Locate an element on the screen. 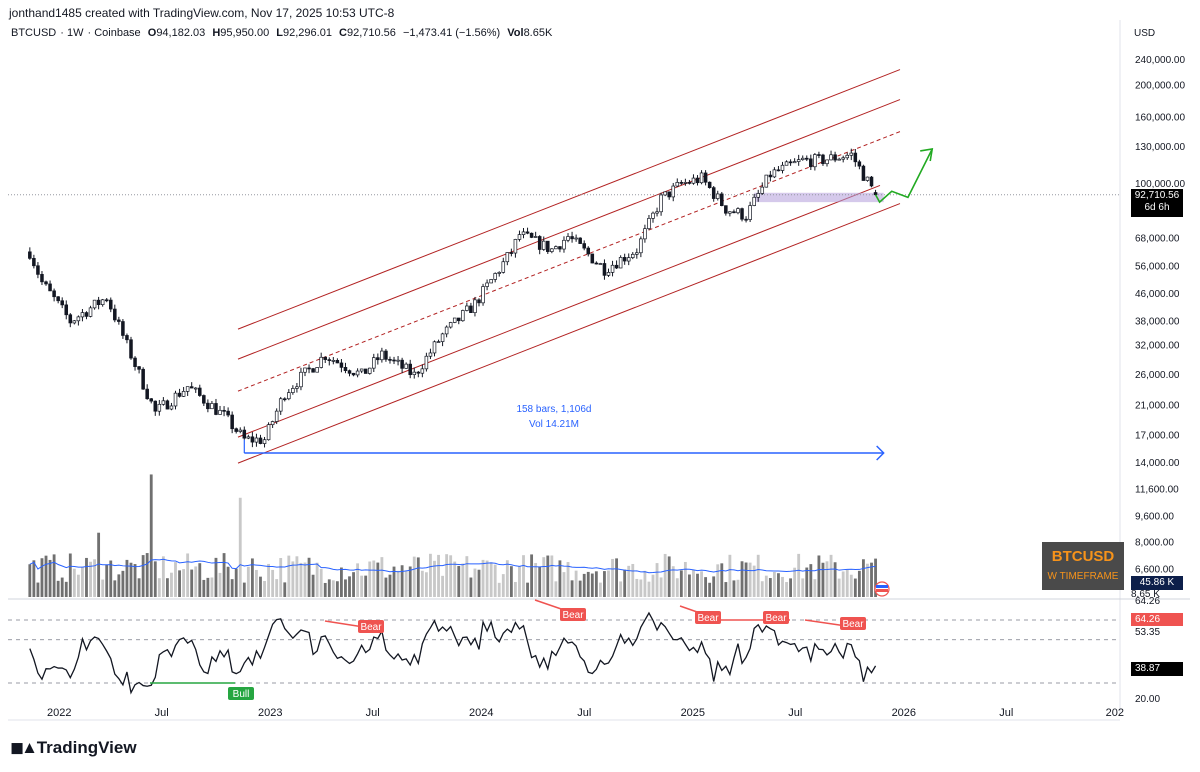 Image resolution: width=1200 pixels, height=772 pixels. brand-name: TradingView is located at coordinates (86, 747).